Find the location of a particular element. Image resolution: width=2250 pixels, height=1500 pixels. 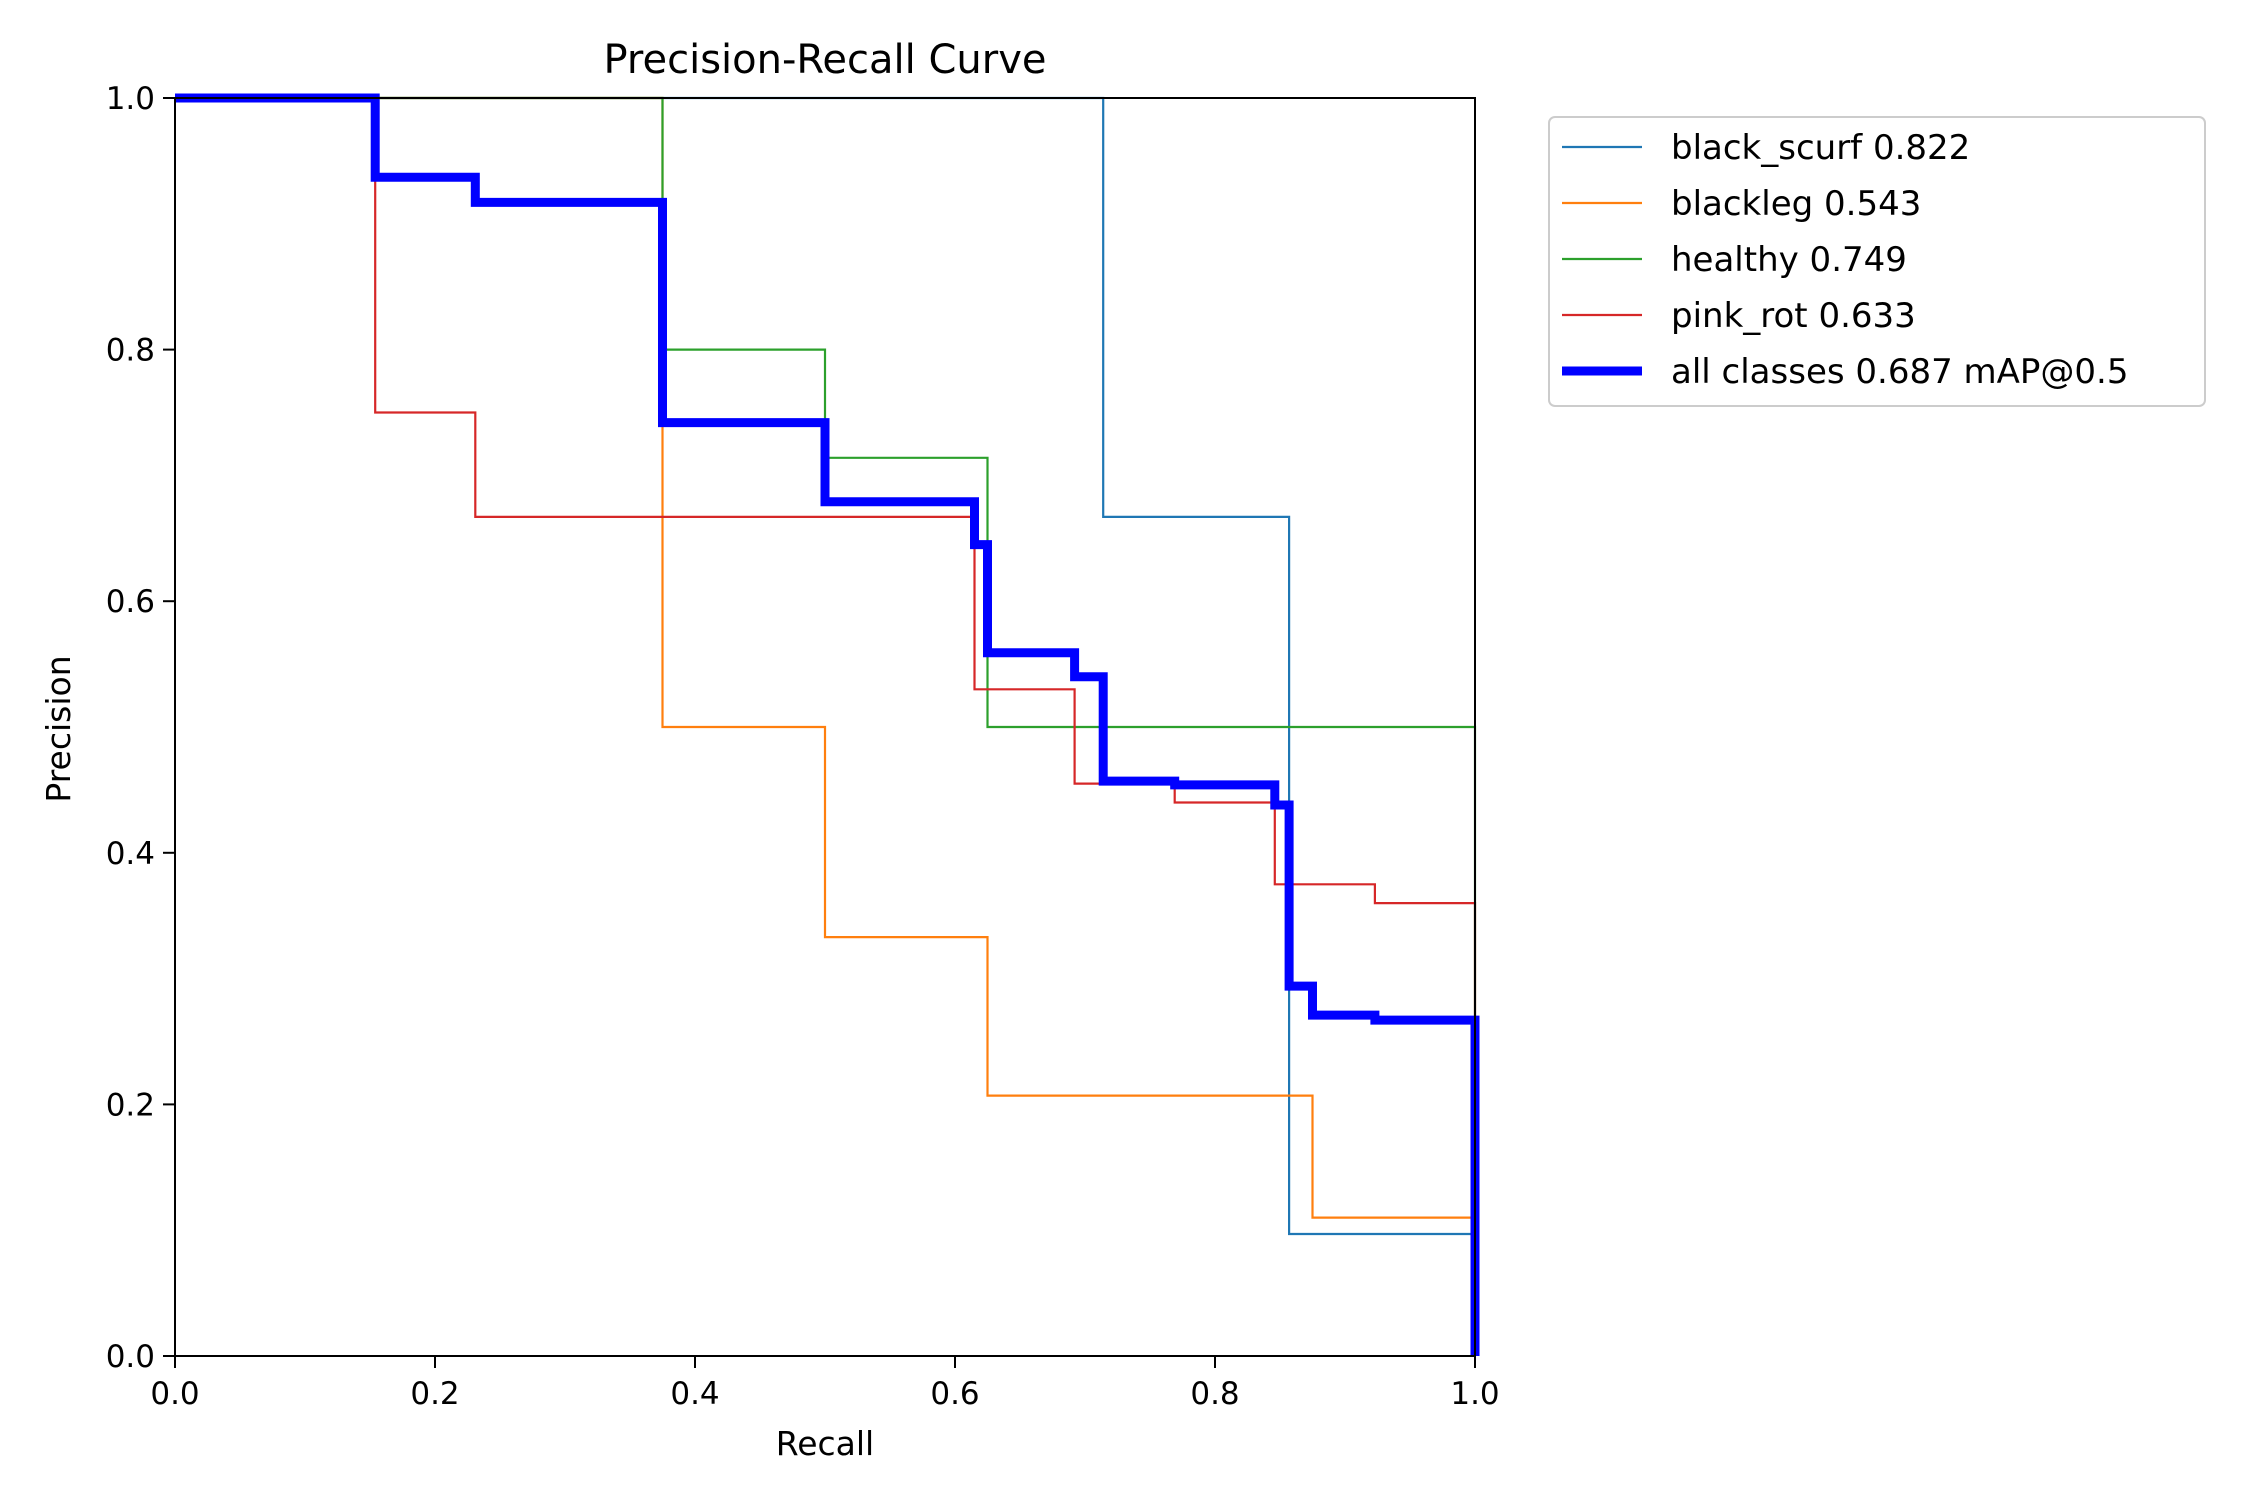

legend-item-blackleg: blackleg 0.543 is located at coordinates (1741, 204).